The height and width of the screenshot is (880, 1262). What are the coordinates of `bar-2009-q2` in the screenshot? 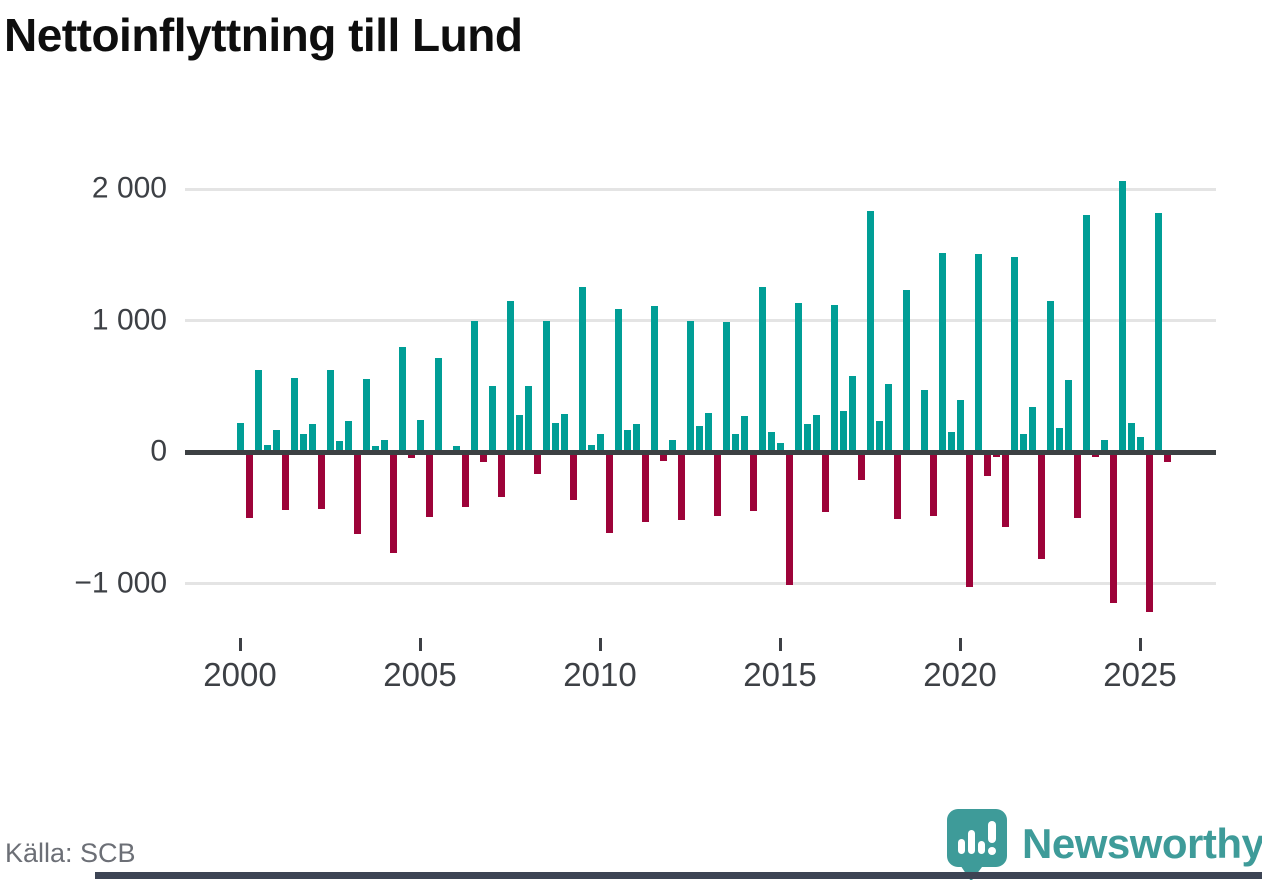 It's located at (573, 476).